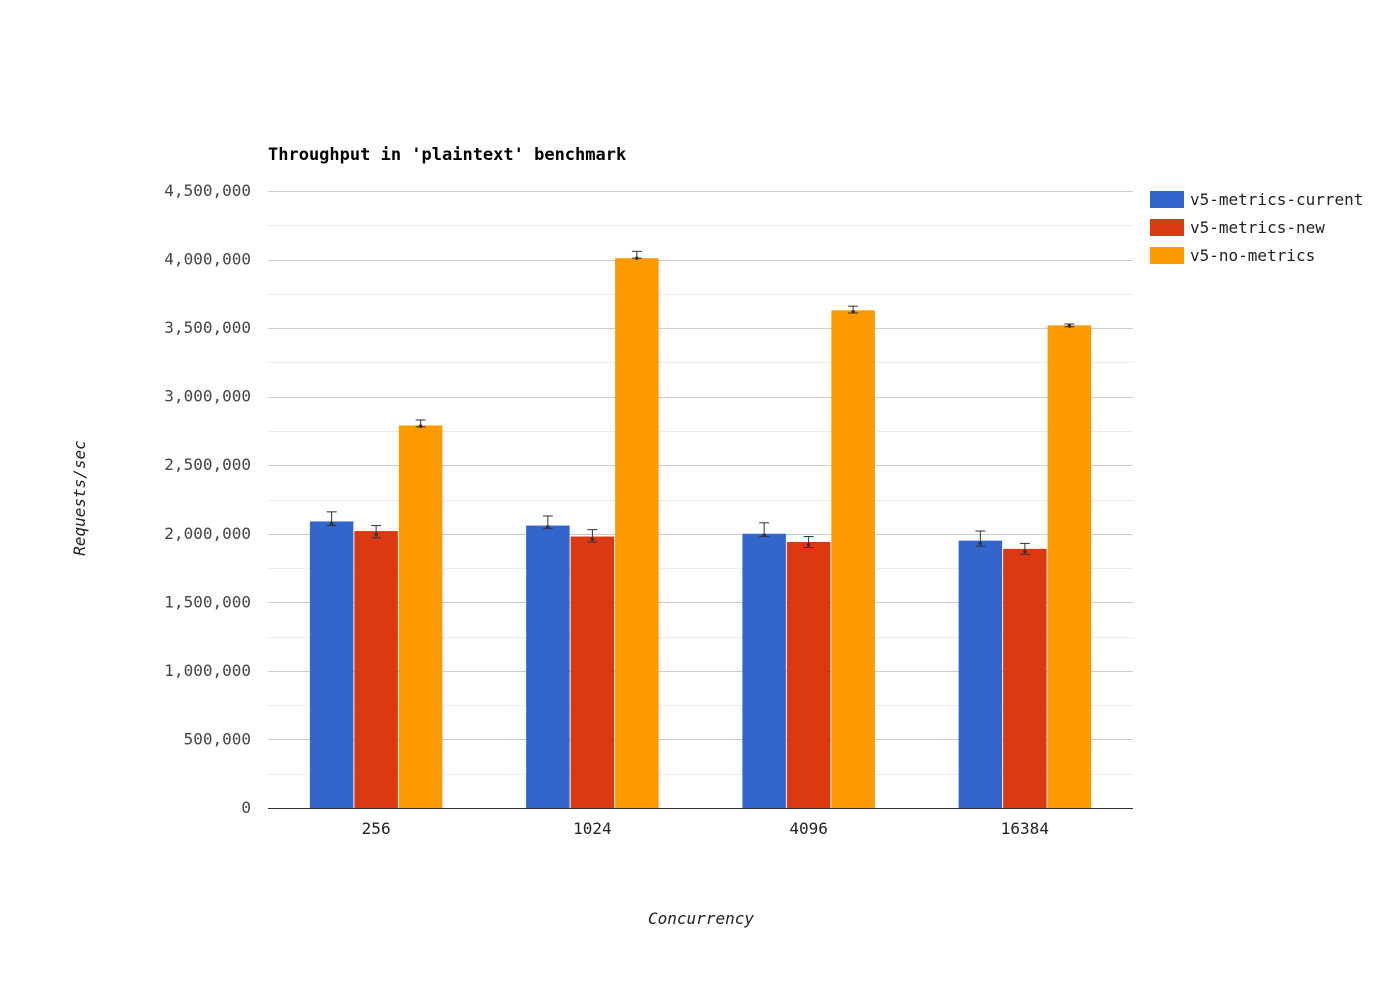 Image resolution: width=1400 pixels, height=1005 pixels. I want to click on legend-label: v5-metrics-new, so click(1257, 227).